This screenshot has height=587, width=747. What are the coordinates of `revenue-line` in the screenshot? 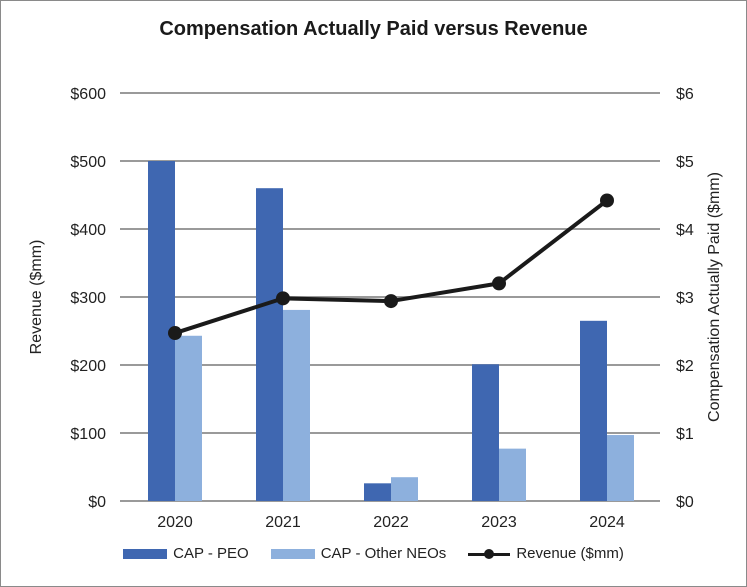 It's located at (391, 266).